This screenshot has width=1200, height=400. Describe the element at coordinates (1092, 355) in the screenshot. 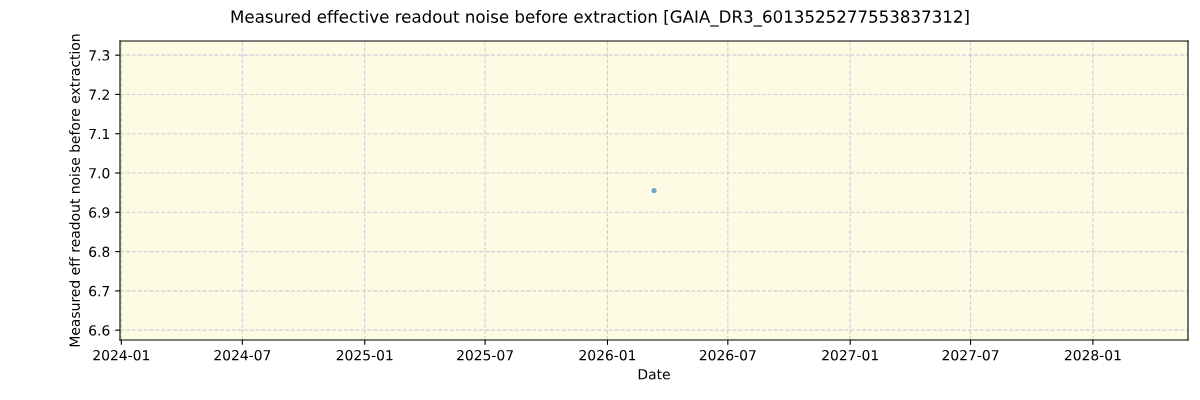

I see `x-tick-label: 2028-01` at that location.